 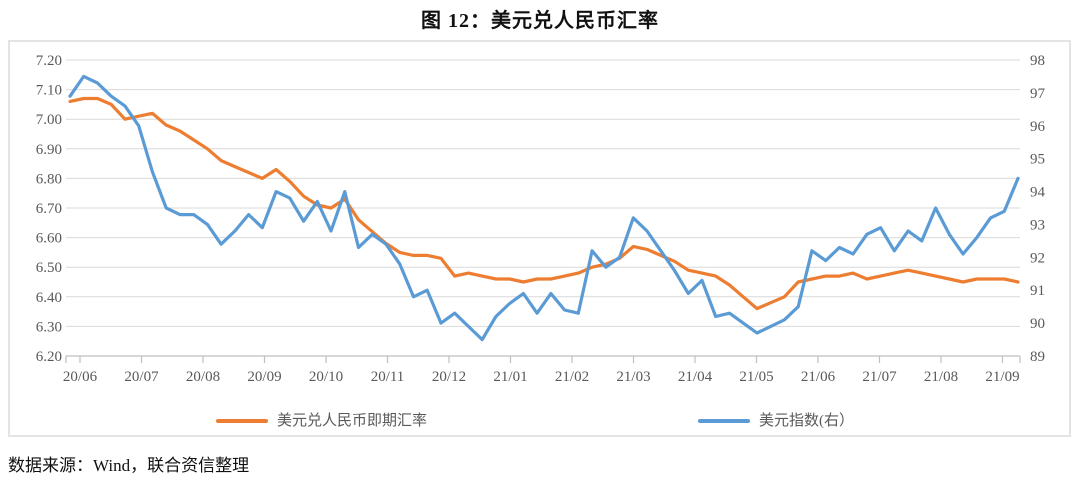 I want to click on legend-label-usd-cny-spot: 美元兑人民币即期汇率, so click(x=352, y=421).